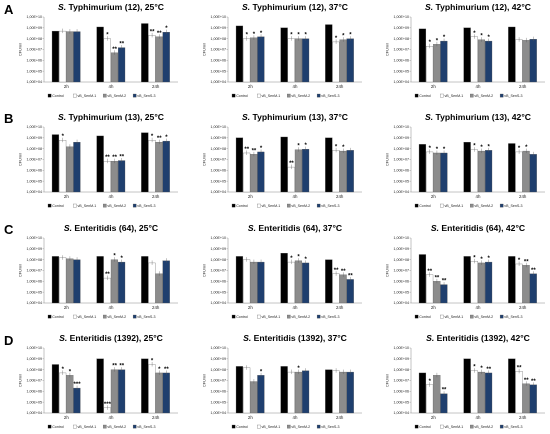 The height and width of the screenshot is (434, 550). What do you see at coordinates (350, 392) in the screenshot?
I see `bar-vb-sens-3-24h` at bounding box center [350, 392].